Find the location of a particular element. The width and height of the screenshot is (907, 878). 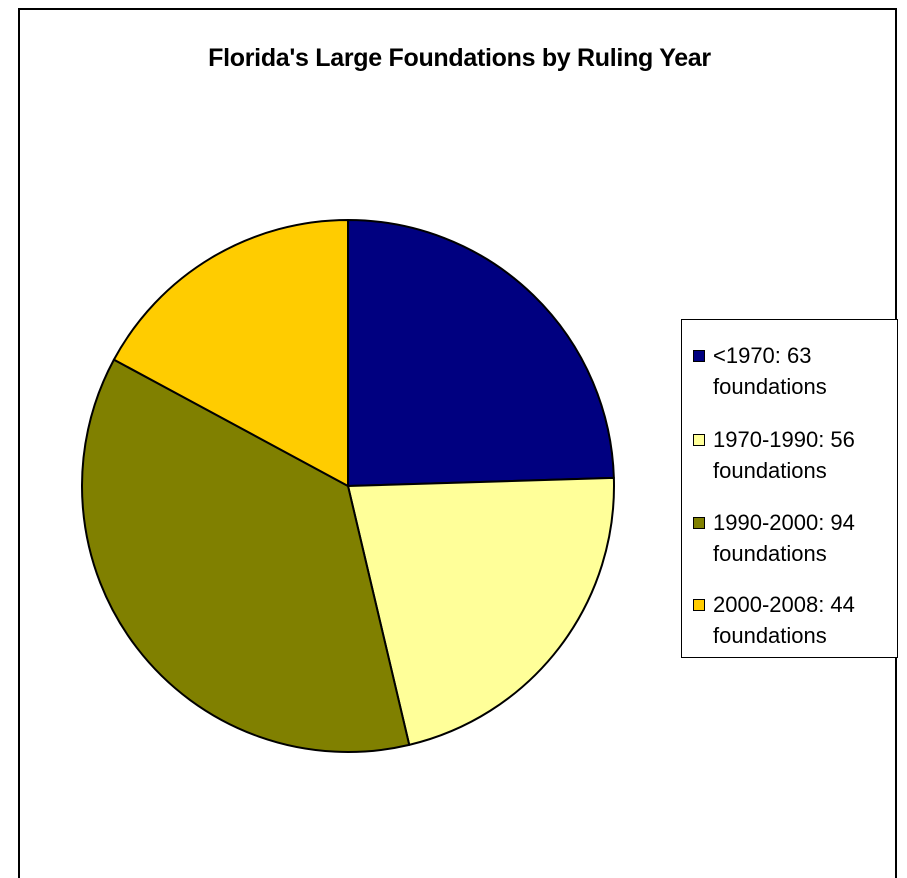

legend-label: <1970: 63 foundations is located at coordinates (770, 371).